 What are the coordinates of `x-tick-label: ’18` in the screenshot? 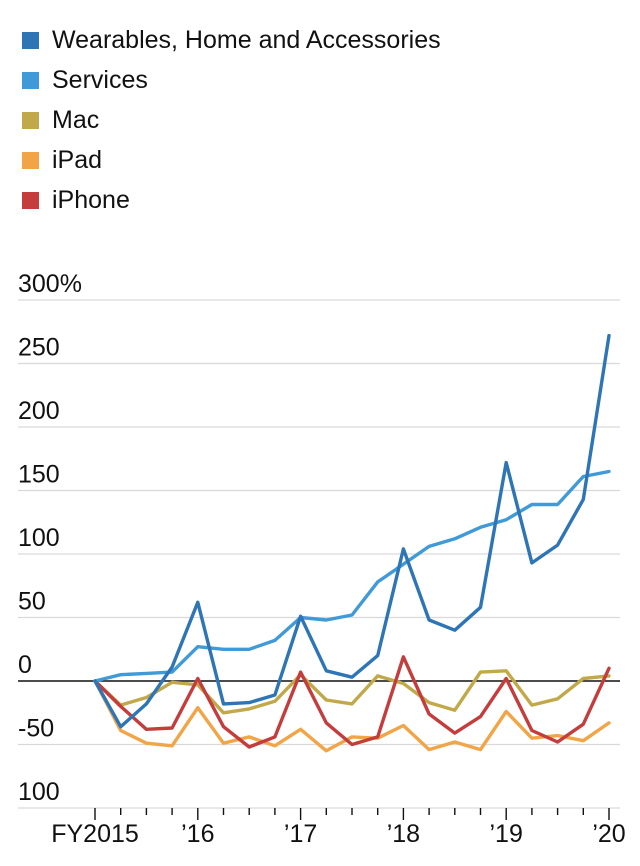 It's located at (403, 834).